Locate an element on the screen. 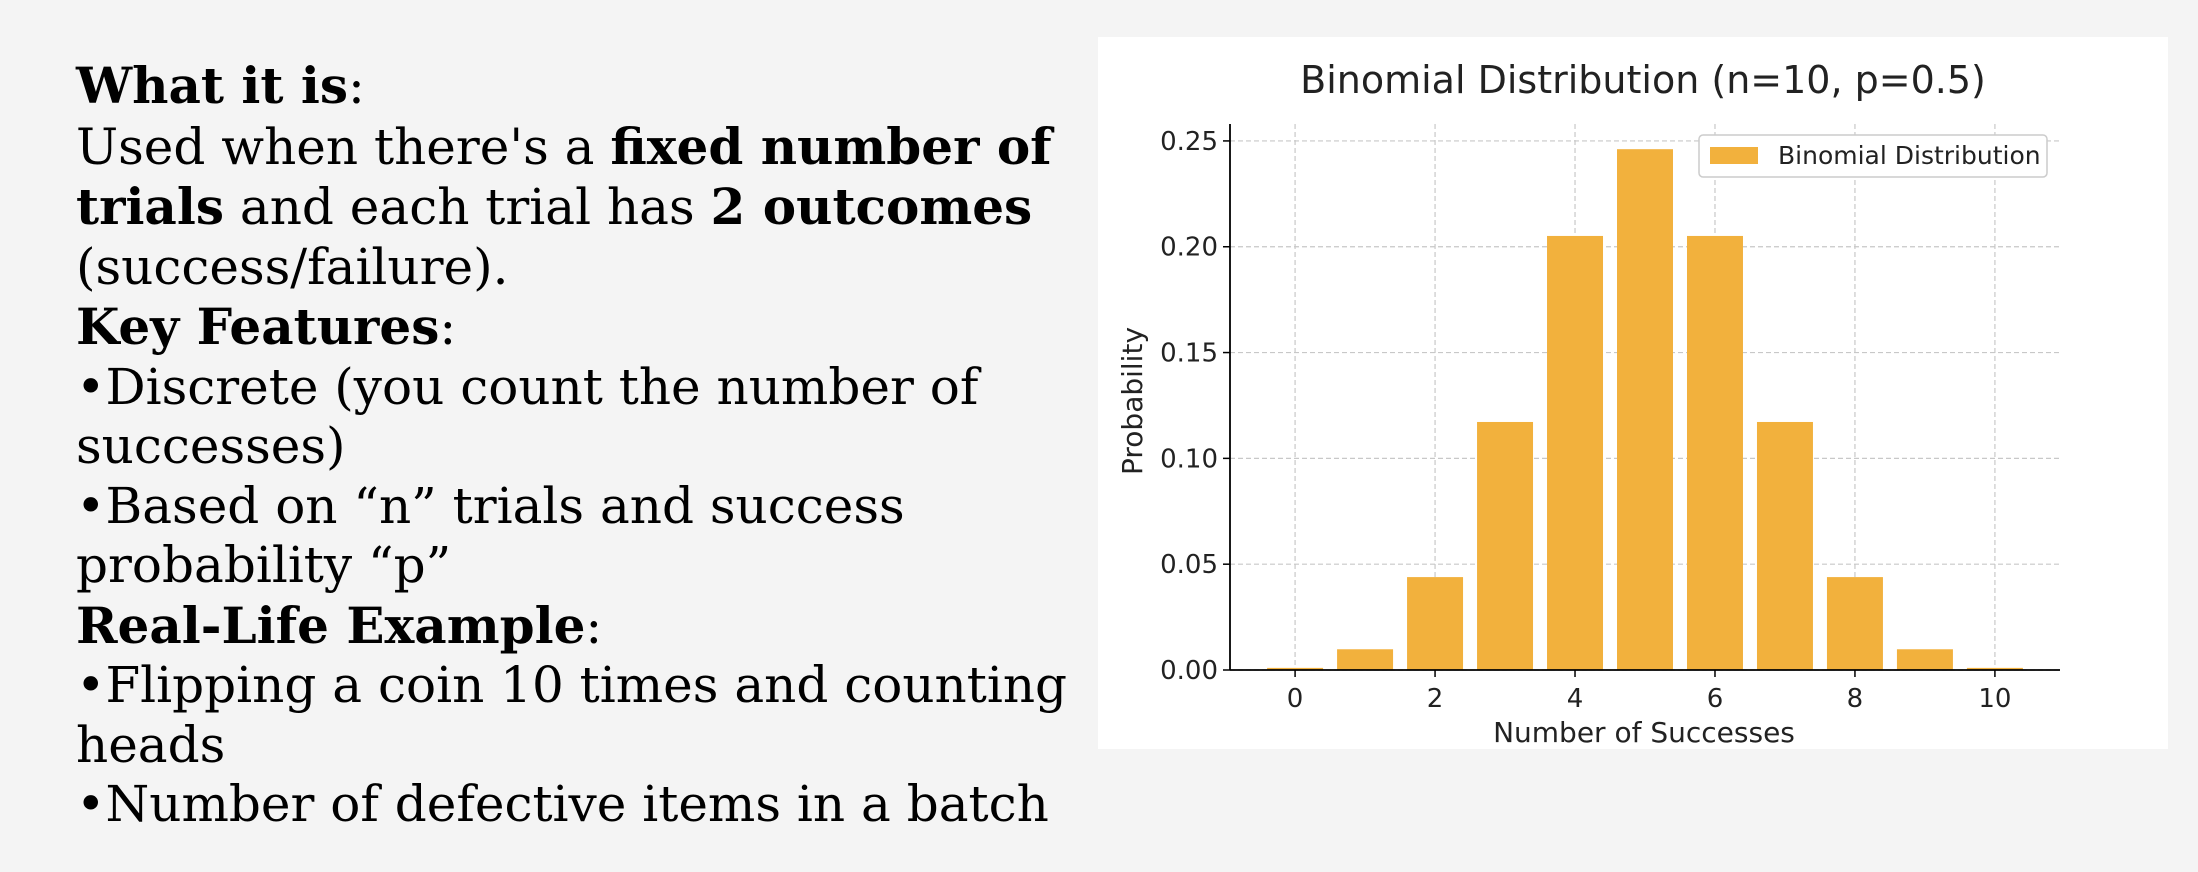 This screenshot has width=2198, height=872. x-axis-label: Number of Successes is located at coordinates (1644, 732).